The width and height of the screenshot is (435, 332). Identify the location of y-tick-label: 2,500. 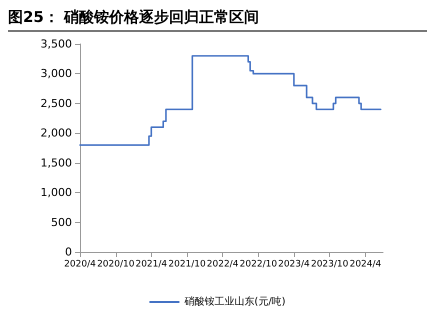
(56, 103).